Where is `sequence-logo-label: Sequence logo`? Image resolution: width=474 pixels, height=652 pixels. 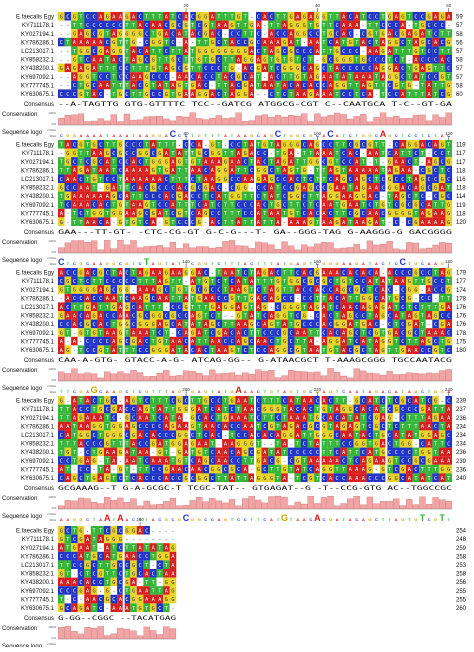
sequence-logo-label: Sequence logo is located at coordinates (22, 389).